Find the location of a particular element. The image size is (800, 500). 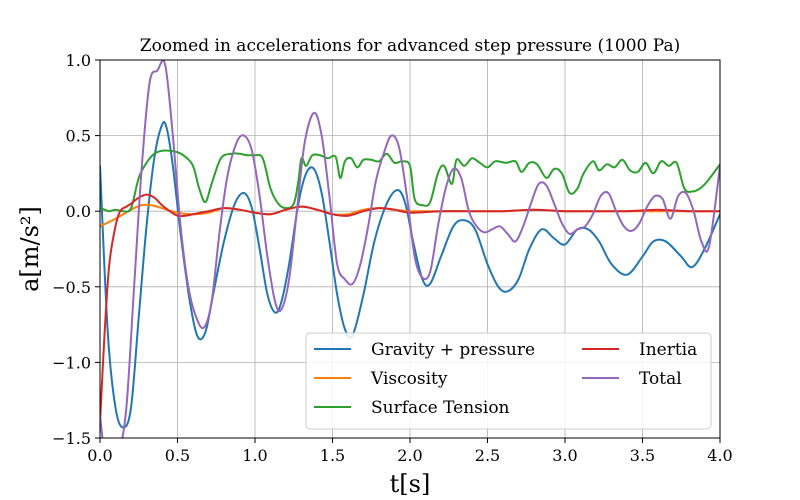

legend-item-viscosity: Viscosity is located at coordinates (381, 379).